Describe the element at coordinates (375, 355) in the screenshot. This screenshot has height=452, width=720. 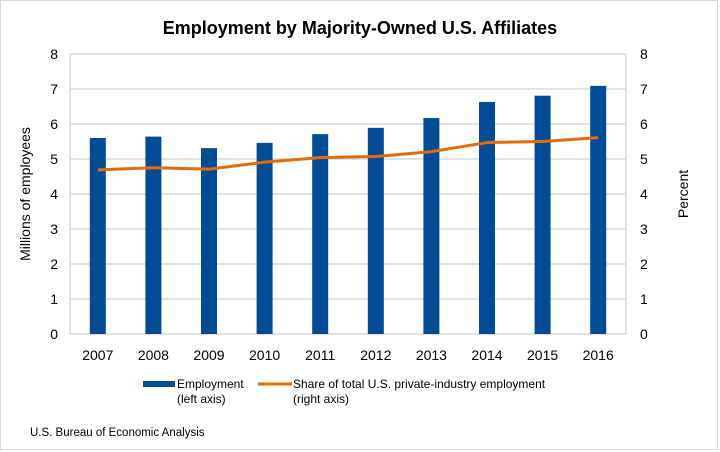
I see `x-tick-label: 2012` at that location.